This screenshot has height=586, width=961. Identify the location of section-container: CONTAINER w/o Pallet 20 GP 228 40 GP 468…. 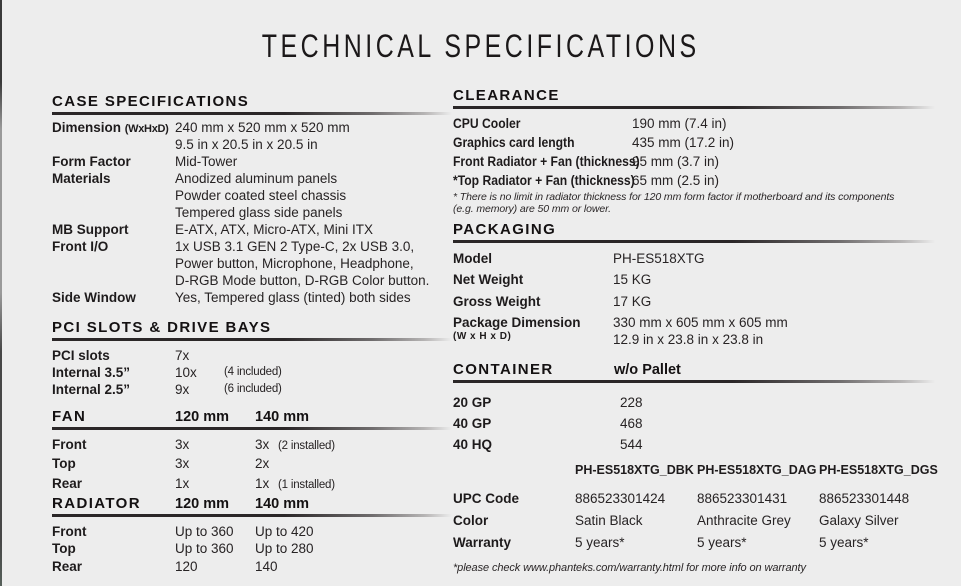
(694, 408).